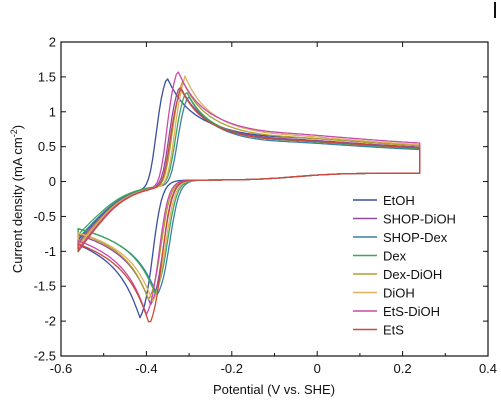 This screenshot has width=501, height=407. What do you see at coordinates (50, 251) in the screenshot?
I see `y-tick-label: -1` at bounding box center [50, 251].